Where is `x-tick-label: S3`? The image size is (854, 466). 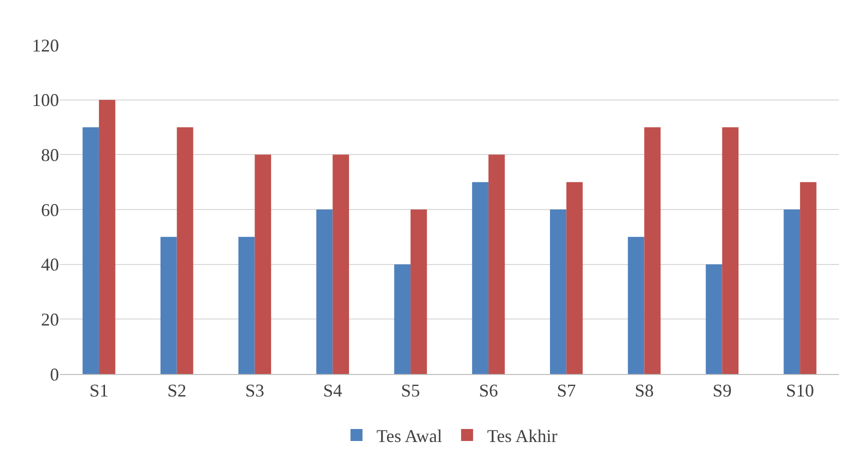 x-tick-label: S3 is located at coordinates (254, 390).